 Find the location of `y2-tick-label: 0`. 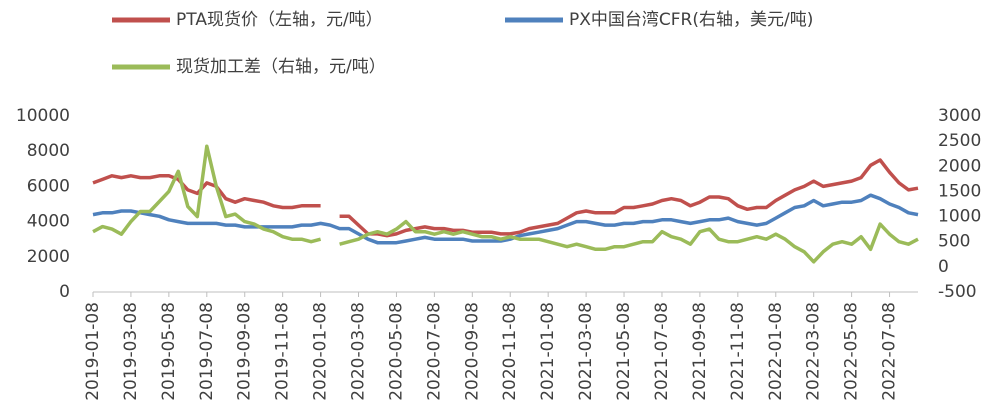

y2-tick-label: 0 is located at coordinates (943, 267).